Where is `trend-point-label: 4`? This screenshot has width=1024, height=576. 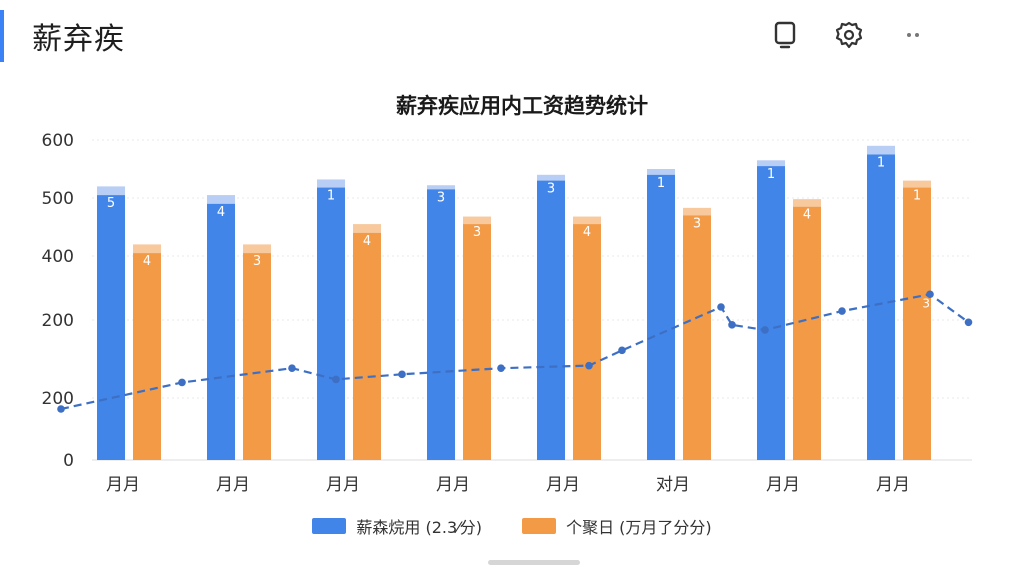 trend-point-label: 4 is located at coordinates (292, 377).